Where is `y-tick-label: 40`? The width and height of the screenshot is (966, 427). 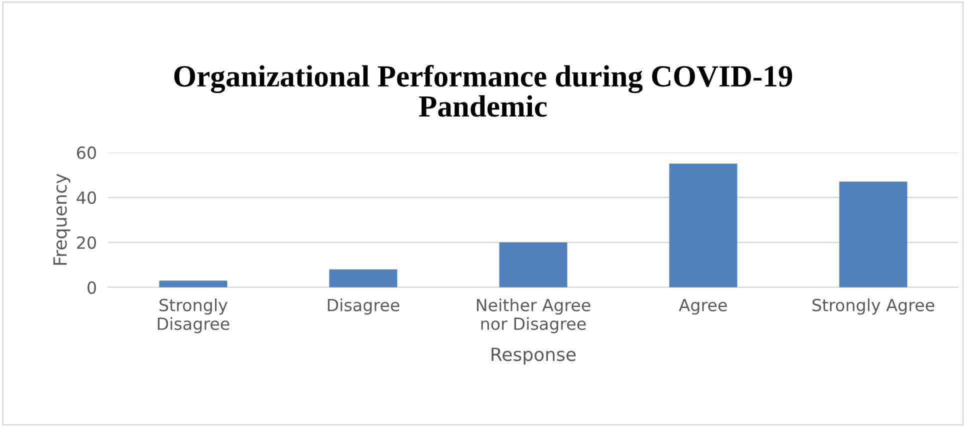
y-tick-label: 40 is located at coordinates (86, 197).